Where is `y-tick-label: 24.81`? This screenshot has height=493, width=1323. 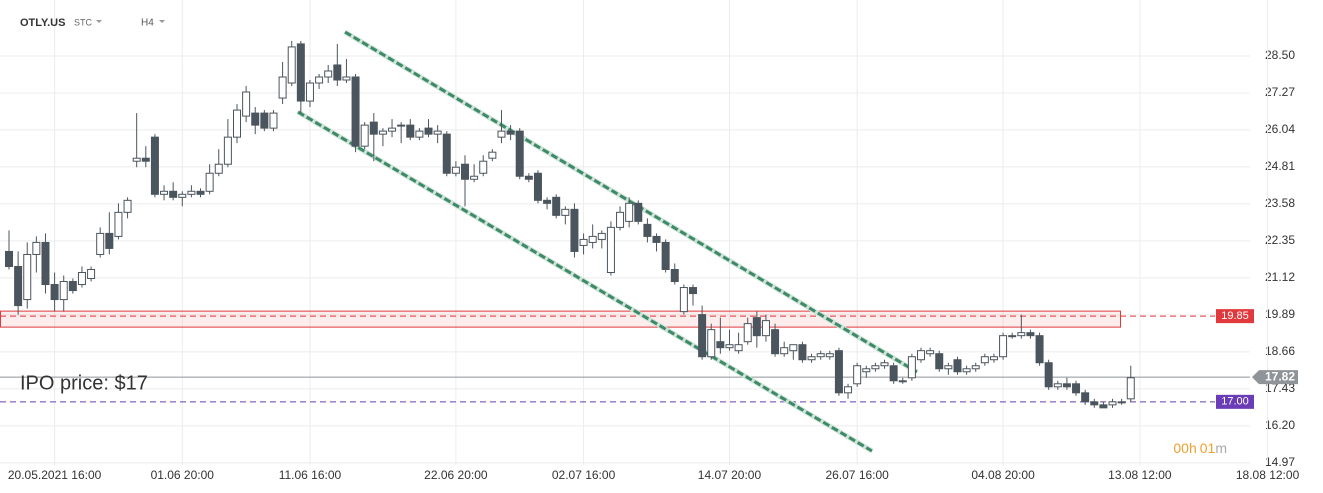
y-tick-label: 24.81 is located at coordinates (1280, 166).